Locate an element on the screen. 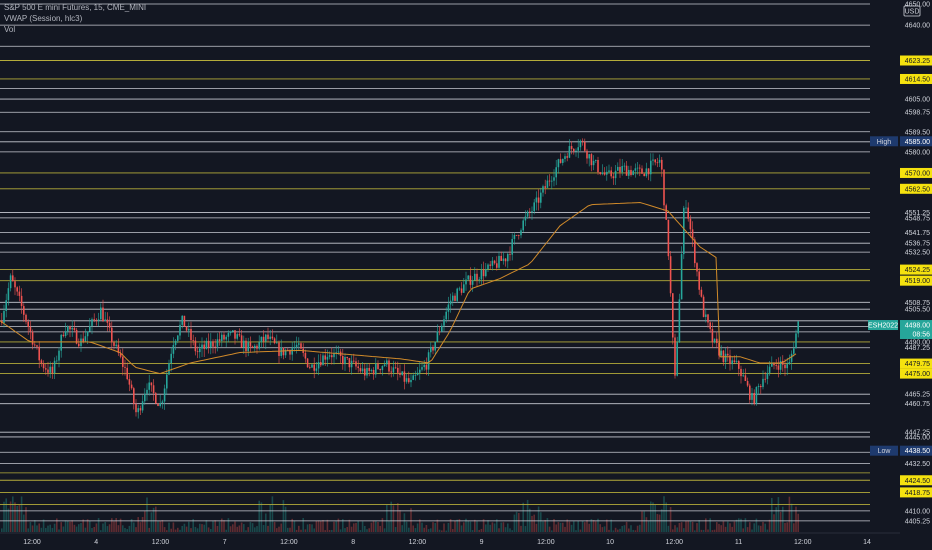 This screenshot has width=932, height=550. currency-badge is located at coordinates (912, 11).